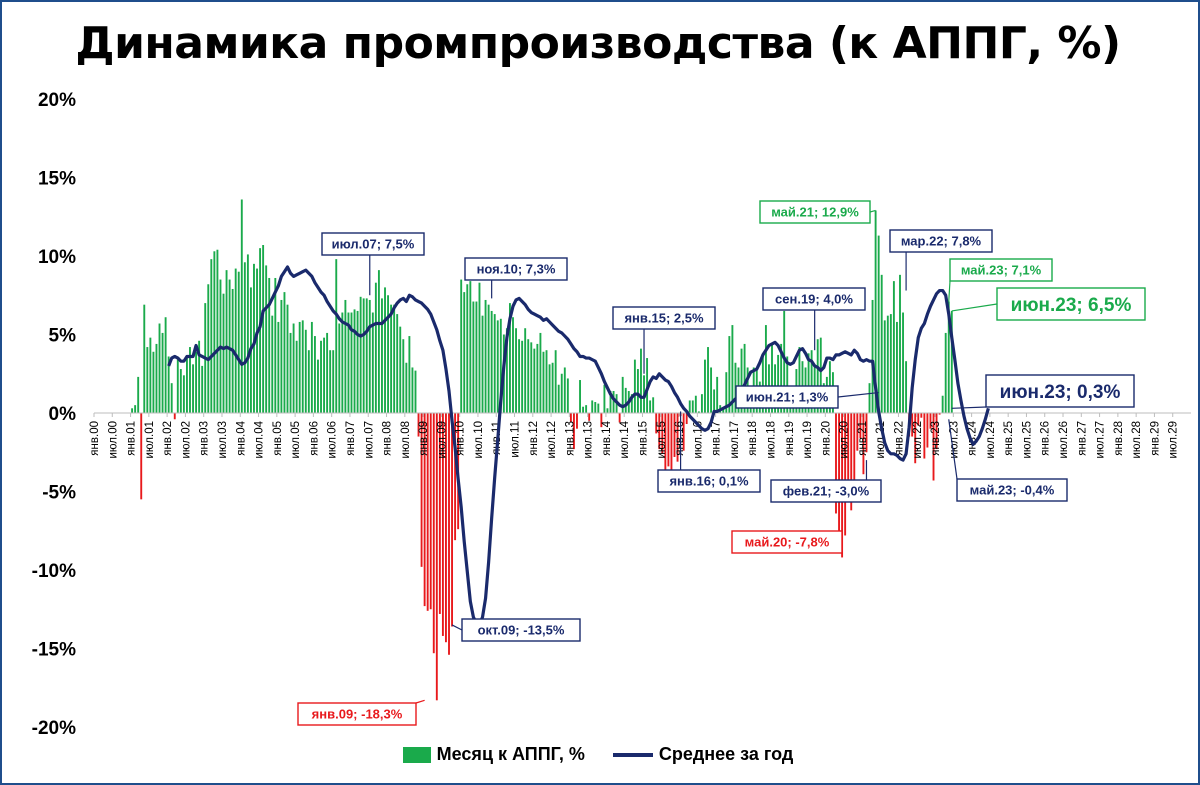 The height and width of the screenshot is (785, 1200). I want to click on annotation-label: июн.23; 0,3%, so click(1060, 392).